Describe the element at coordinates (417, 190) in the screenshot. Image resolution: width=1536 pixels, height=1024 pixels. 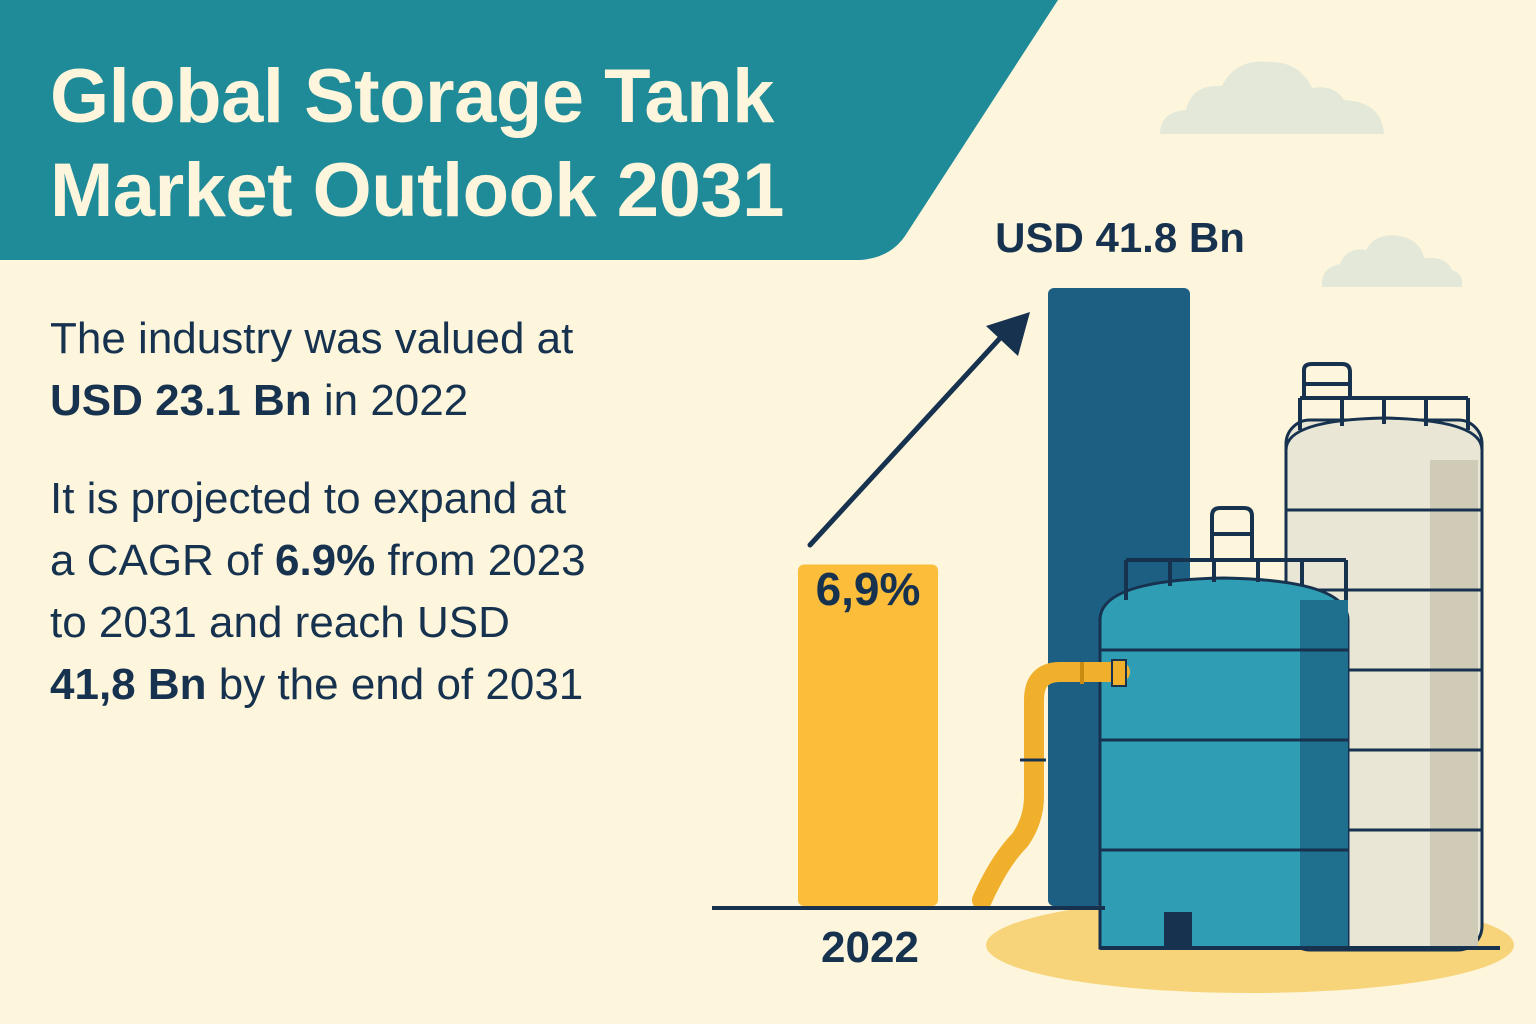
I see `title-line-2: Market Outlook 2031` at that location.